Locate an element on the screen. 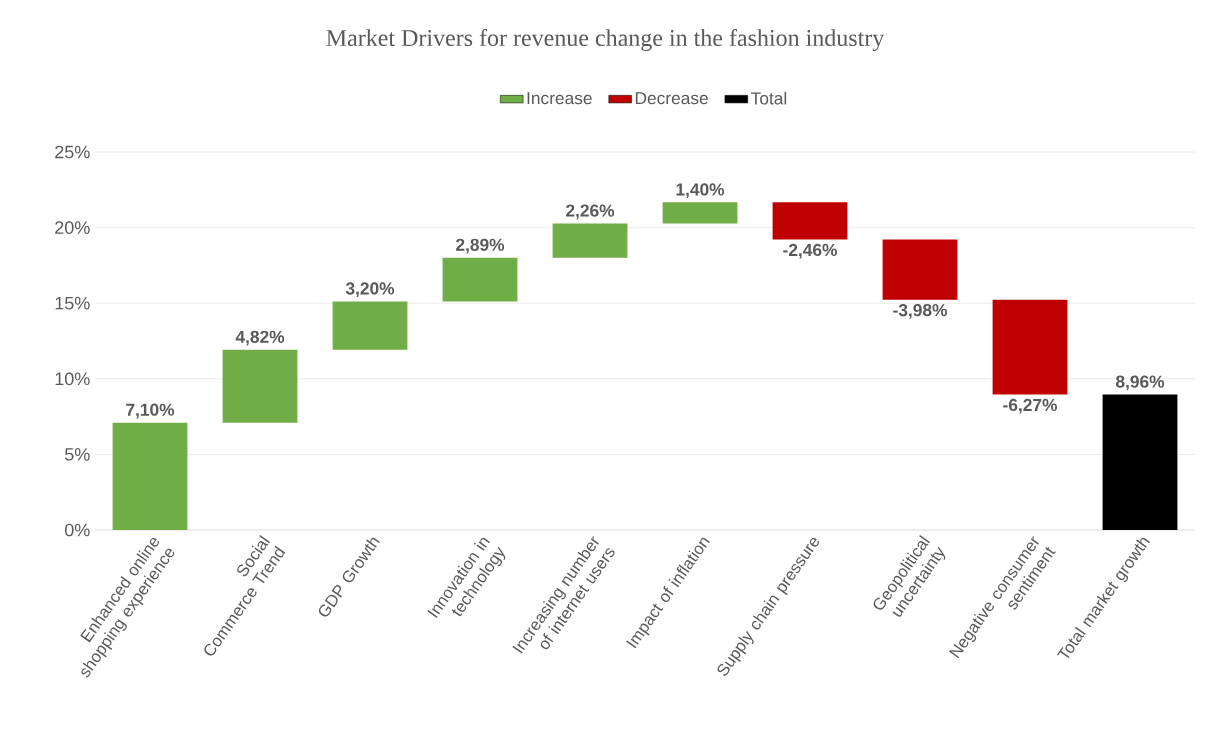  data-label: 2,26% is located at coordinates (590, 212).